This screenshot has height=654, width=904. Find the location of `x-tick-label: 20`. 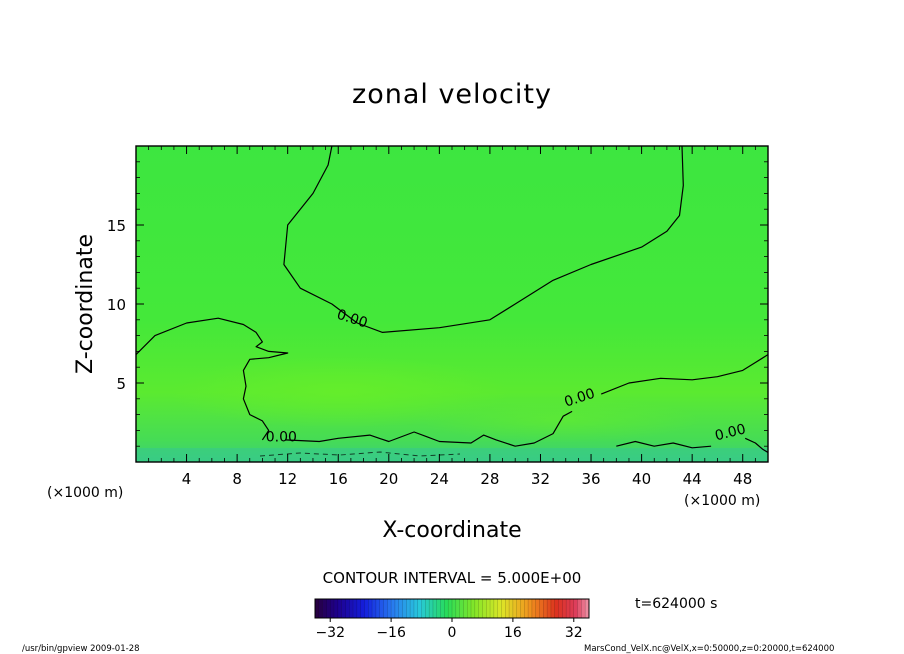

x-tick-label: 20 is located at coordinates (388, 479).